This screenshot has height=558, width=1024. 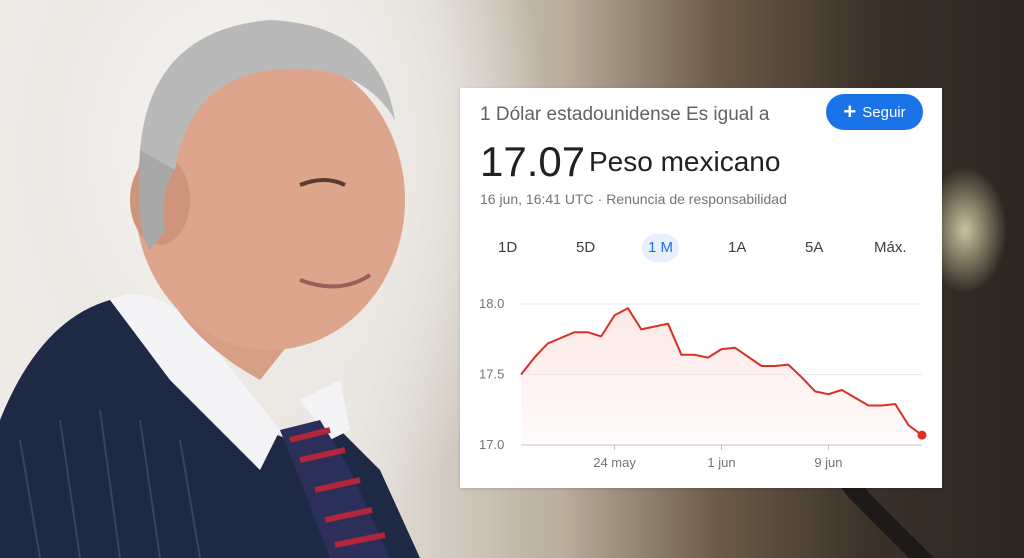 What do you see at coordinates (508, 247) in the screenshot?
I see `tab-1d: 1D` at bounding box center [508, 247].